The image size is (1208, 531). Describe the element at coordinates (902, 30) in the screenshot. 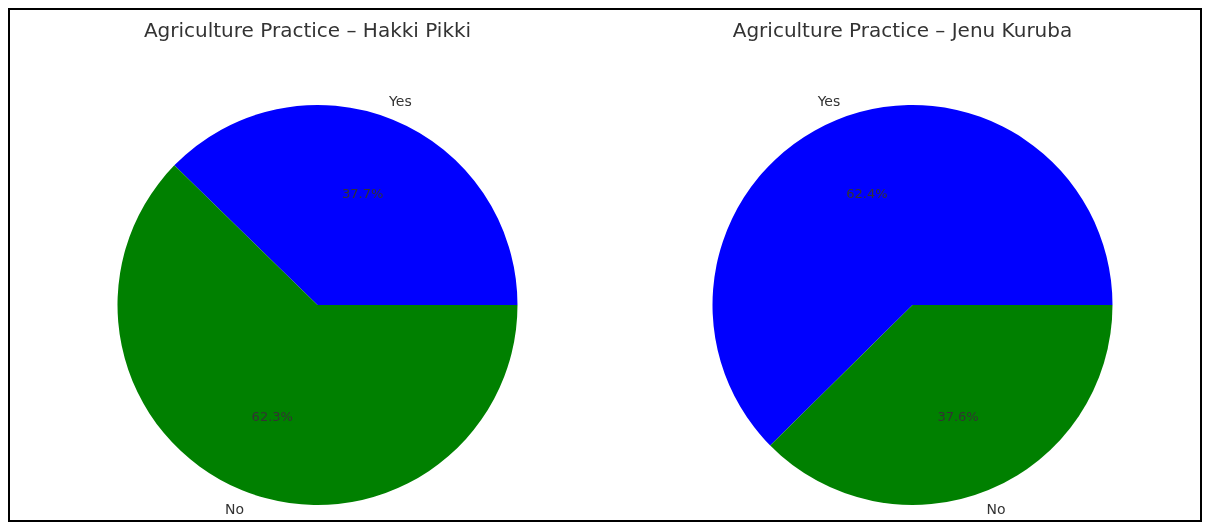

I see `chart-title: Agriculture Practice – Jenu Kuruba` at that location.